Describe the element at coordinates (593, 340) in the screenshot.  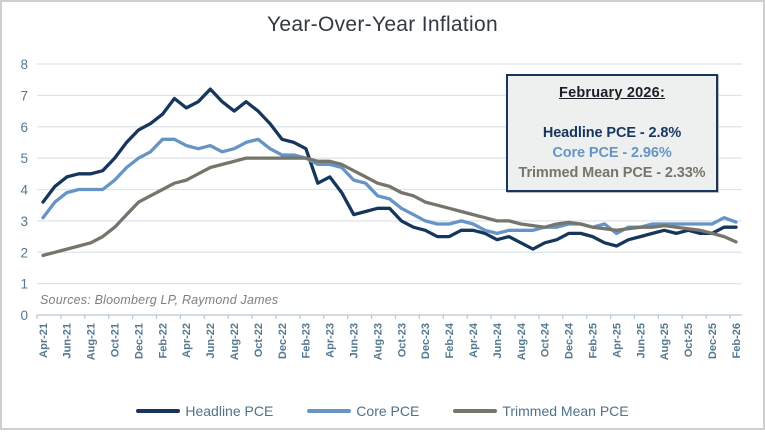
I see `x-tick-label-Feb-25: Feb-25` at that location.